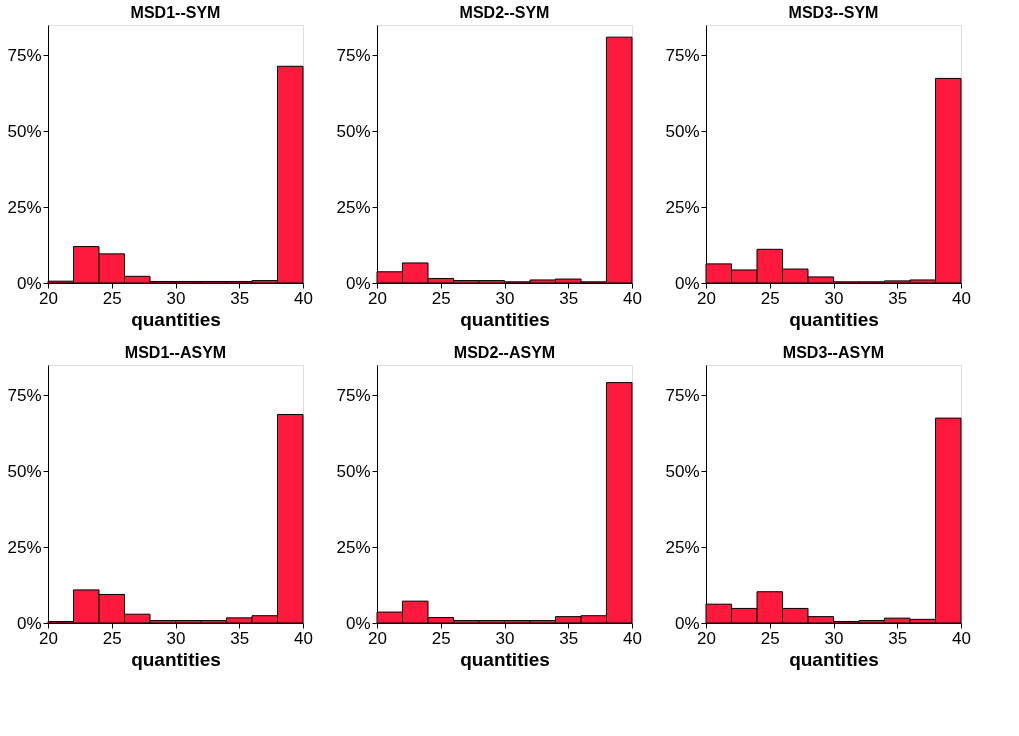 This screenshot has height=736, width=1019. Describe the element at coordinates (504, 12) in the screenshot. I see `chart-title: MSD2--SYM` at that location.